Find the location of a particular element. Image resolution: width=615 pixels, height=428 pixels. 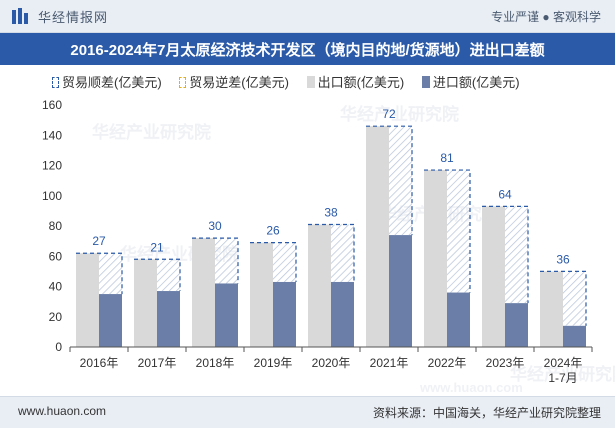

legend-swatch-import is located at coordinates (425, 82).